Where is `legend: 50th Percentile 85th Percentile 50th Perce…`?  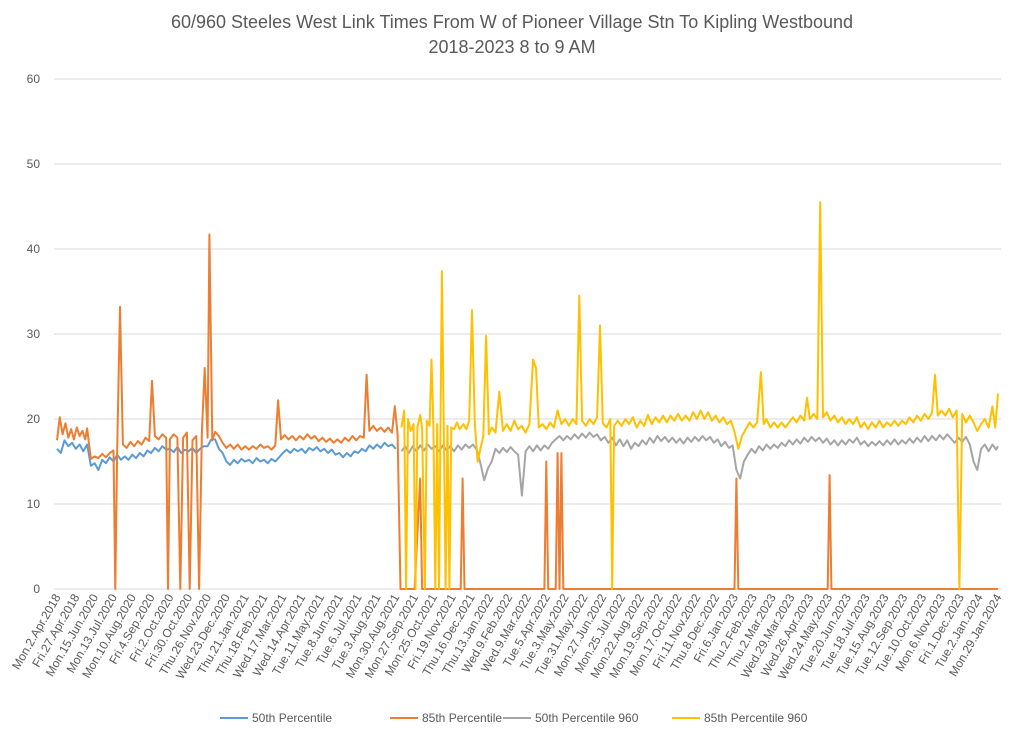
legend: 50th Percentile 85th Percentile 50th Perce… is located at coordinates (514, 718).